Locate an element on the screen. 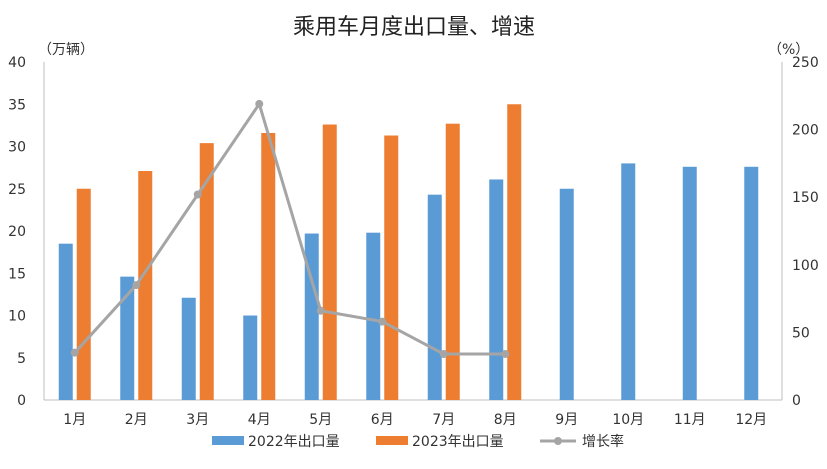 The image size is (827, 469). x-tick-label: 8月 is located at coordinates (505, 420).